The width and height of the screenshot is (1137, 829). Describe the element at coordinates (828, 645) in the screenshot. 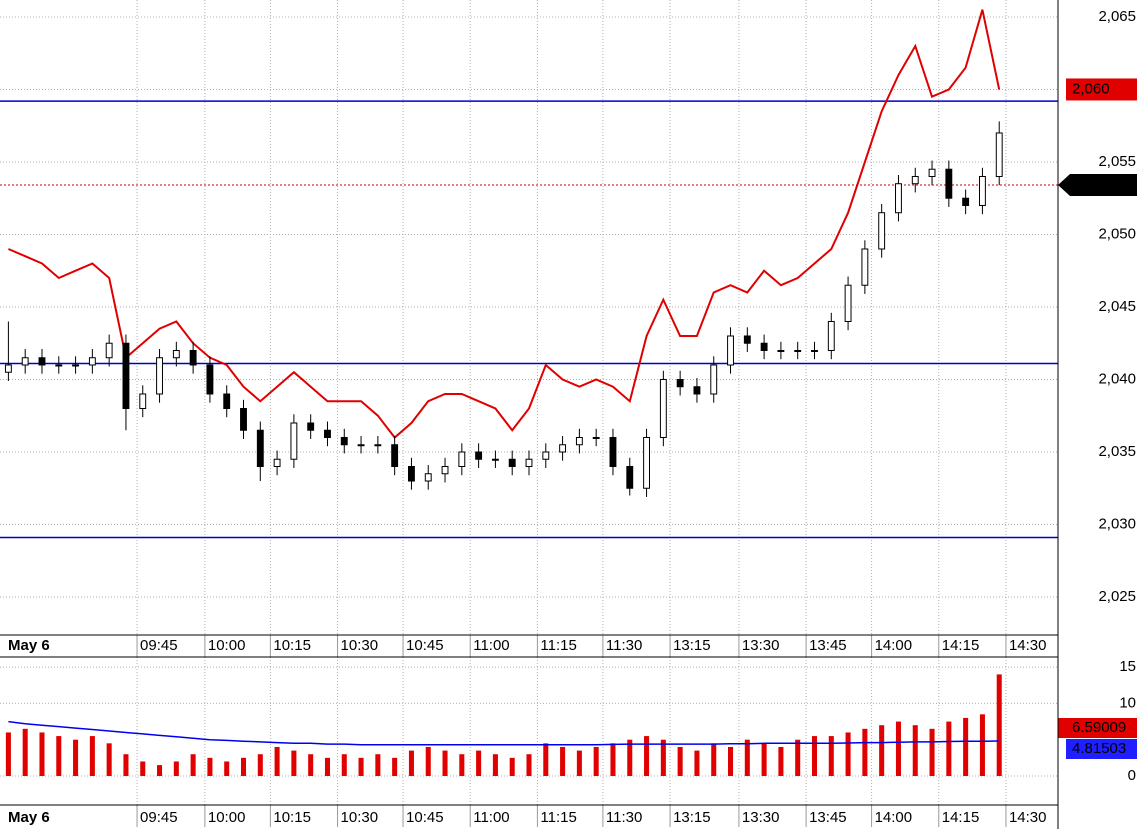

I see `x-tick-label: 13:45` at that location.